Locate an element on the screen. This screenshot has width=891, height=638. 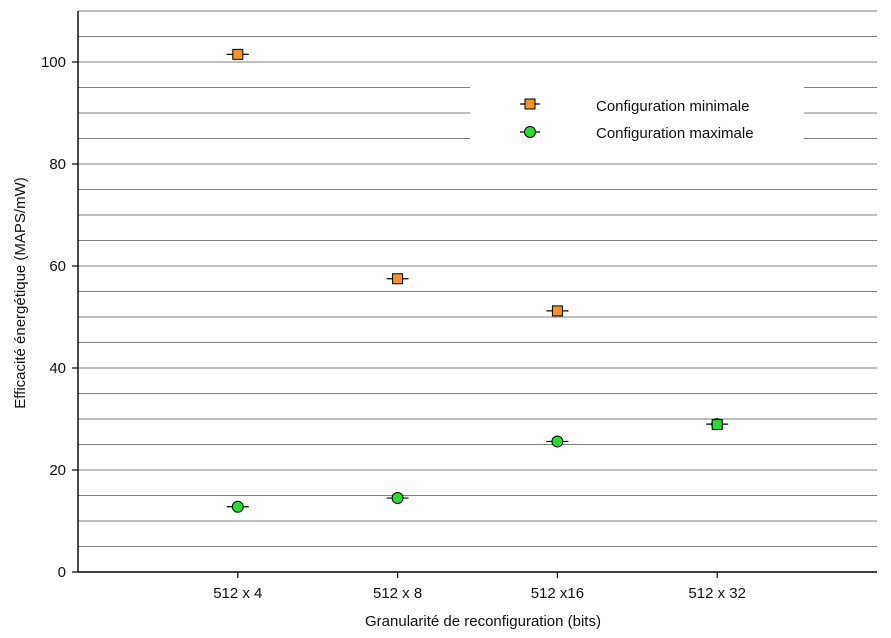
x-tick-label: 512 x16 is located at coordinates (557, 593).